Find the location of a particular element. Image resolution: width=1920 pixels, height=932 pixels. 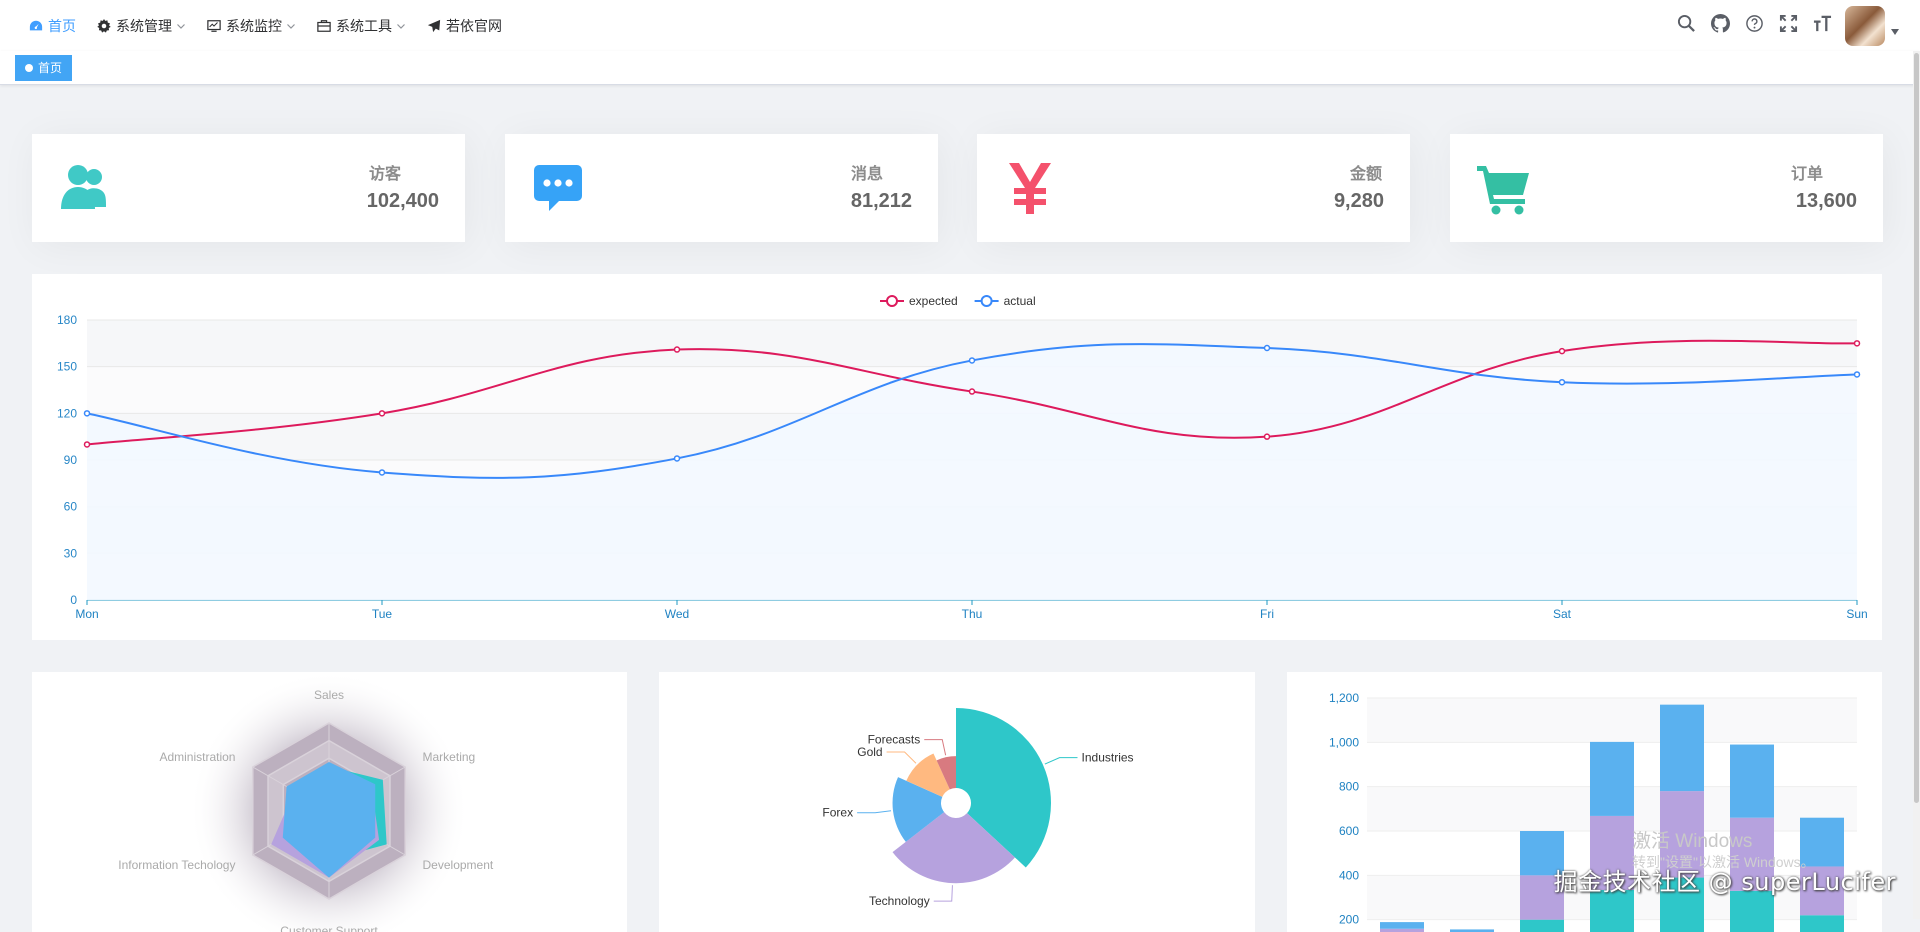

font-size-button is located at coordinates (1822, 25).